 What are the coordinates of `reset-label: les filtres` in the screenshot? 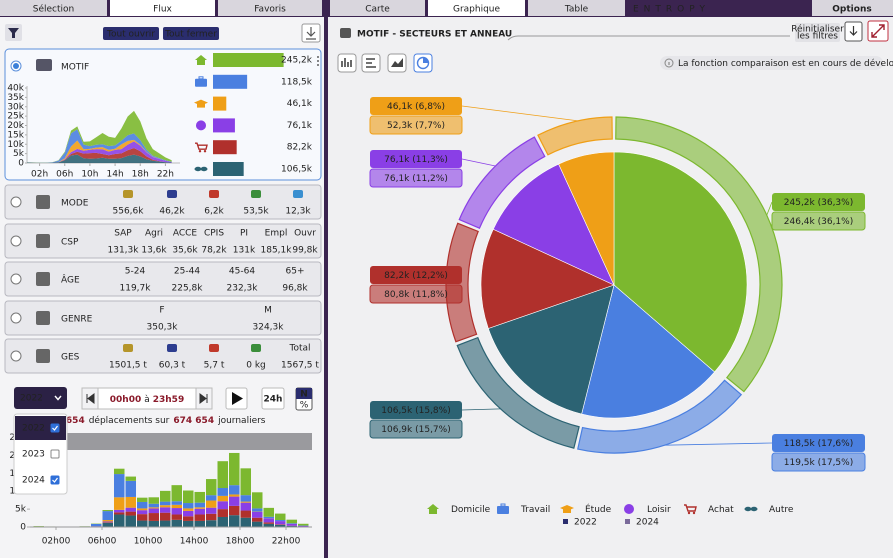 It's located at (817, 37).